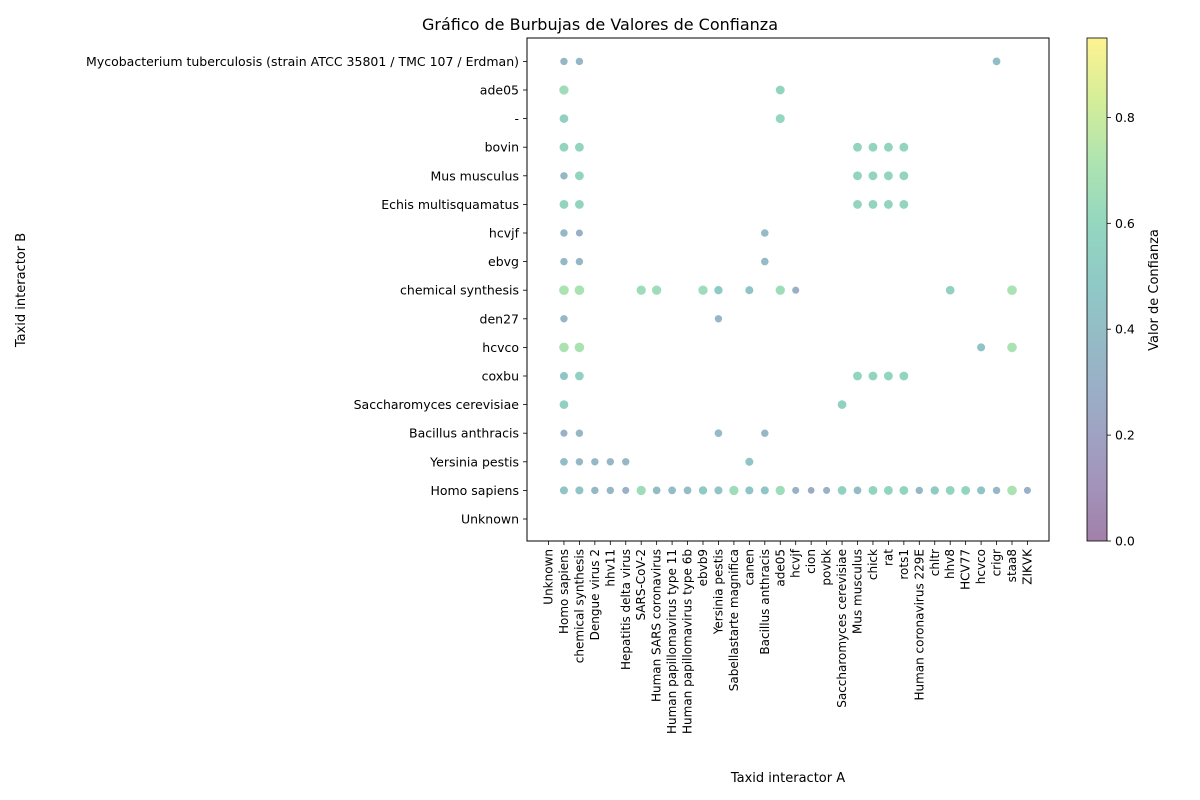 This screenshot has width=1200, height=800. What do you see at coordinates (657, 625) in the screenshot?
I see `x-tick-label: Human SARS coronavirus` at bounding box center [657, 625].